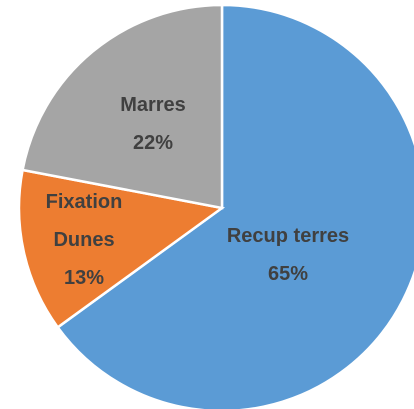 The height and width of the screenshot is (409, 414). What do you see at coordinates (84, 278) in the screenshot?
I see `value-label: 13%` at bounding box center [84, 278].